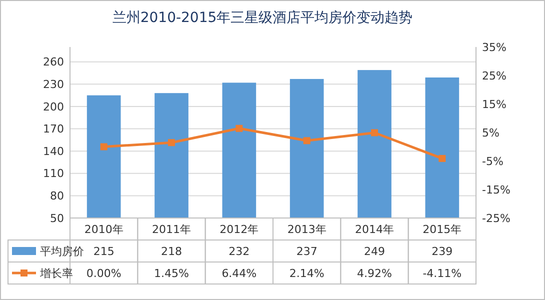  Describe the element at coordinates (53, 62) in the screenshot. I see `y-tick-label: 260` at that location.